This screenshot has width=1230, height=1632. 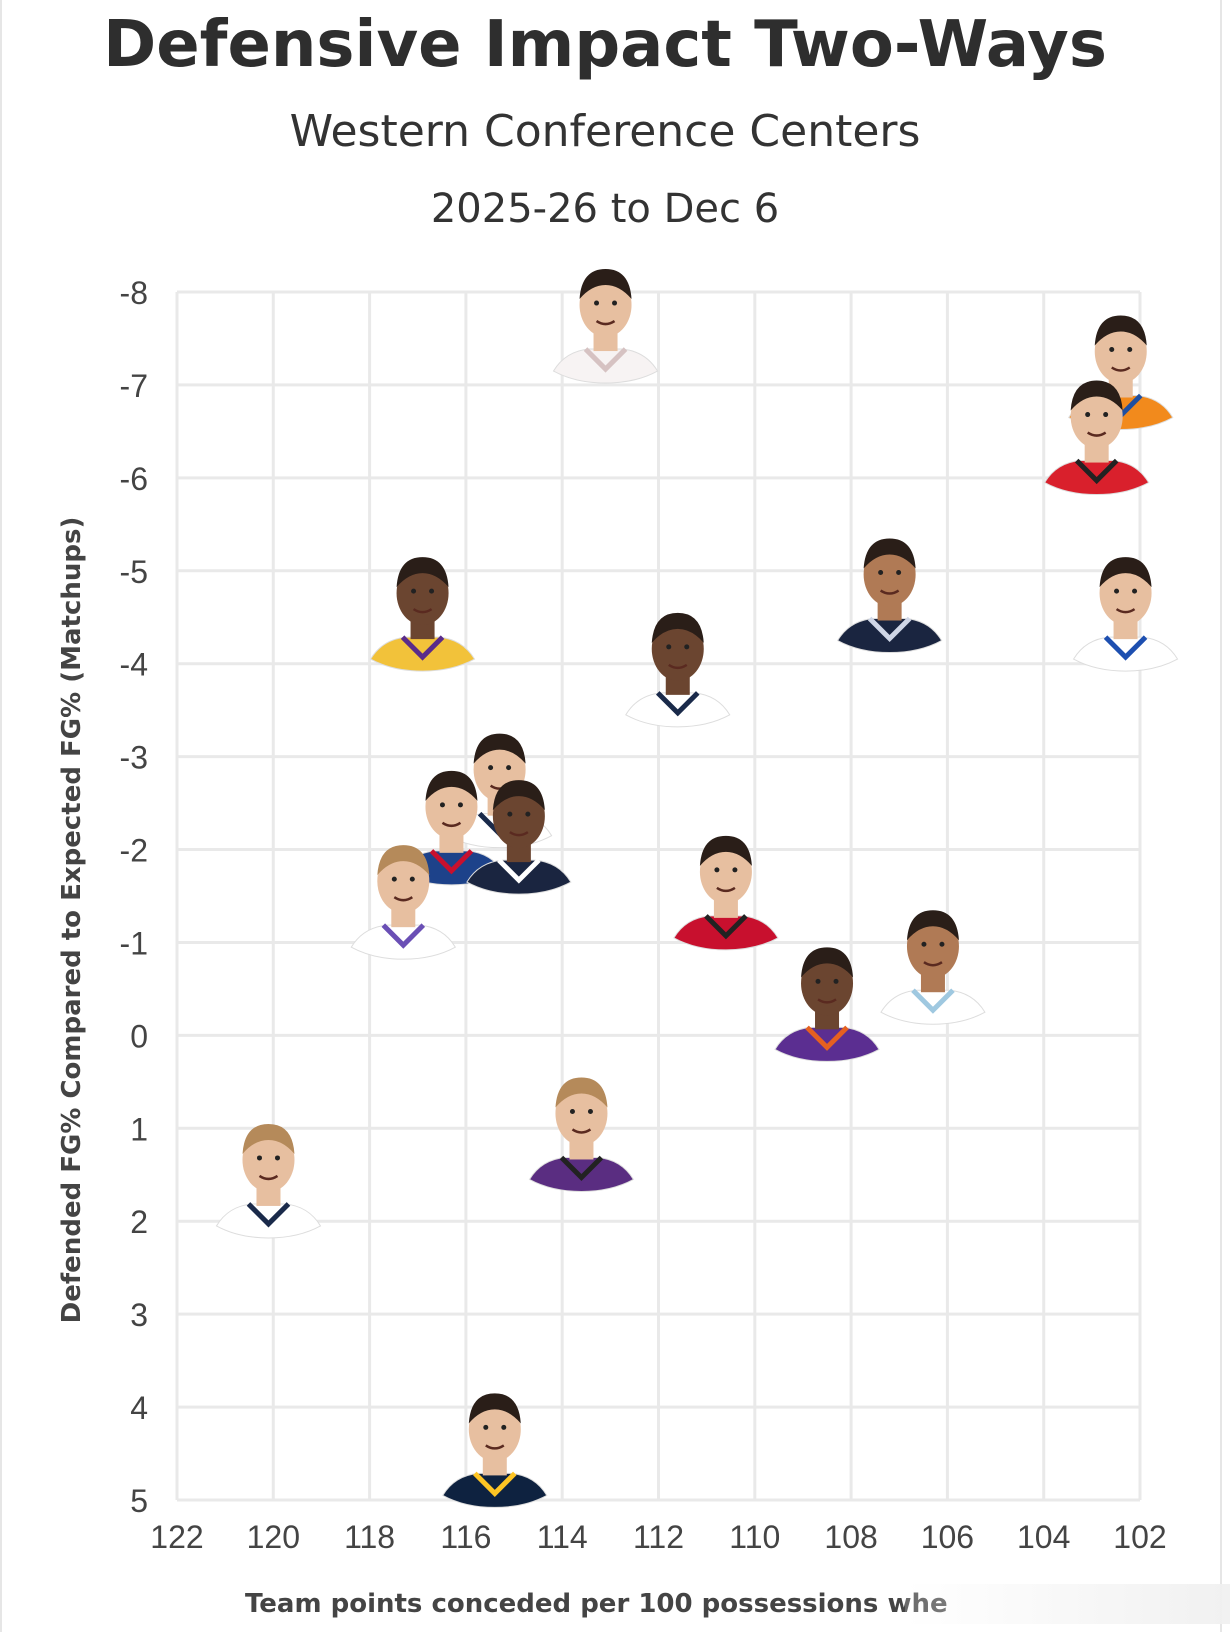 What do you see at coordinates (369, 1537) in the screenshot?
I see `x-tick-label: 118` at bounding box center [369, 1537].